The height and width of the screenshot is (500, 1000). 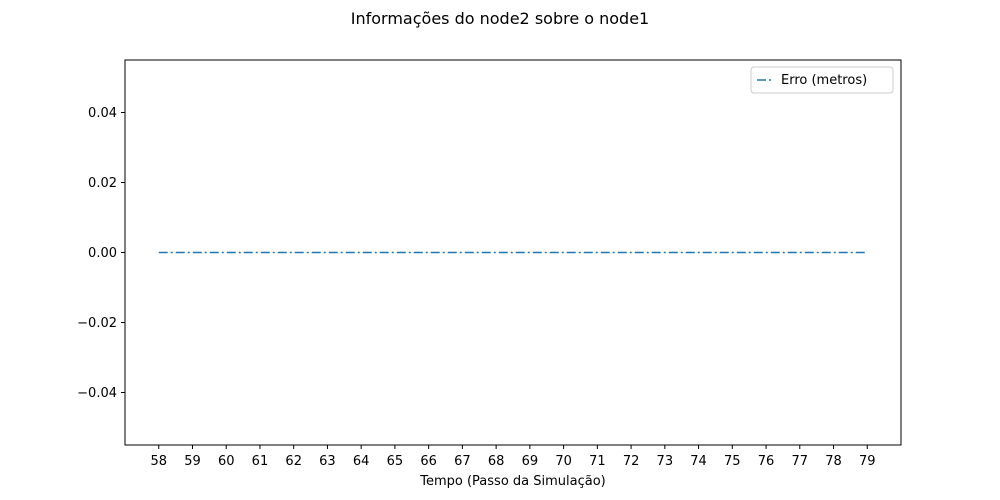 I want to click on legend-box, so click(x=822, y=80).